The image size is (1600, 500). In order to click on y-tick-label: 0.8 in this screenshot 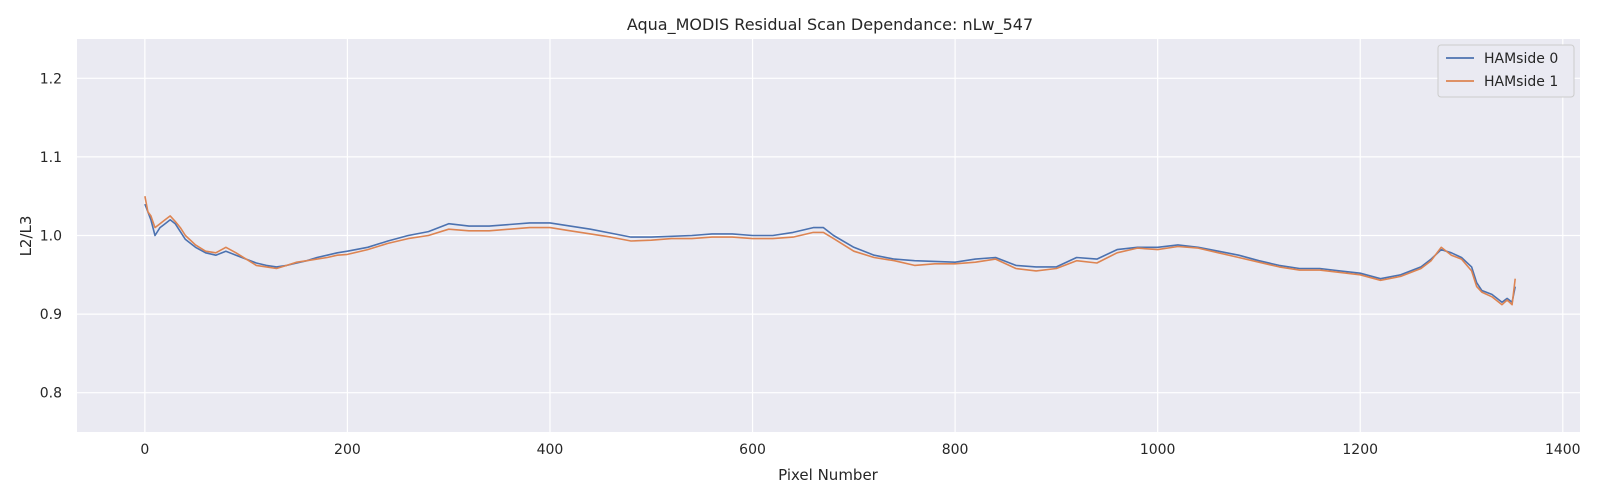, I will do `click(51, 394)`.